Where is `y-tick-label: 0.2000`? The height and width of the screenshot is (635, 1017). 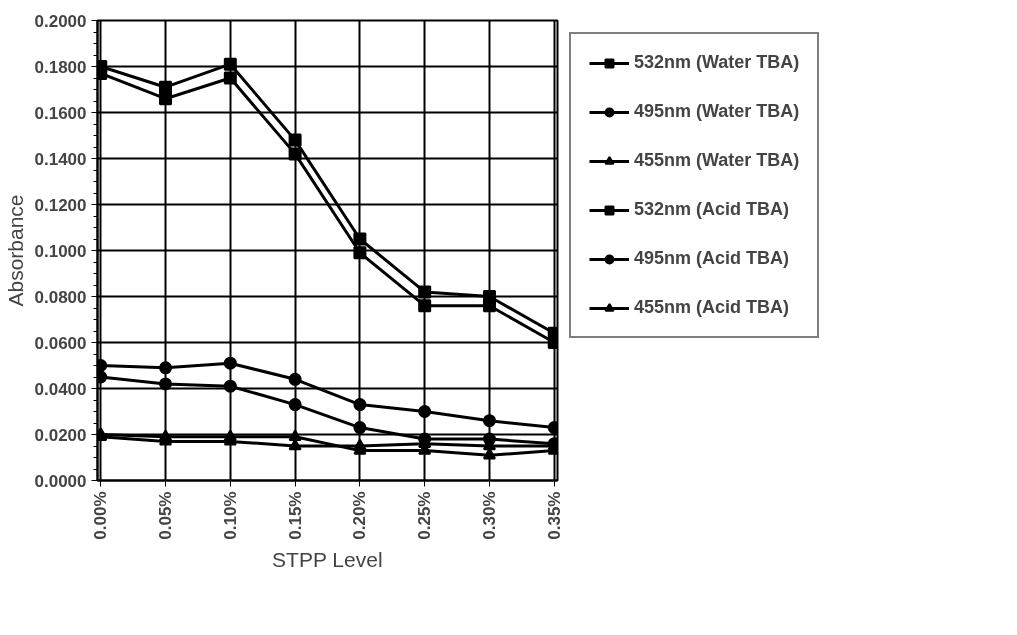
y-tick-label: 0.2000 is located at coordinates (60, 21).